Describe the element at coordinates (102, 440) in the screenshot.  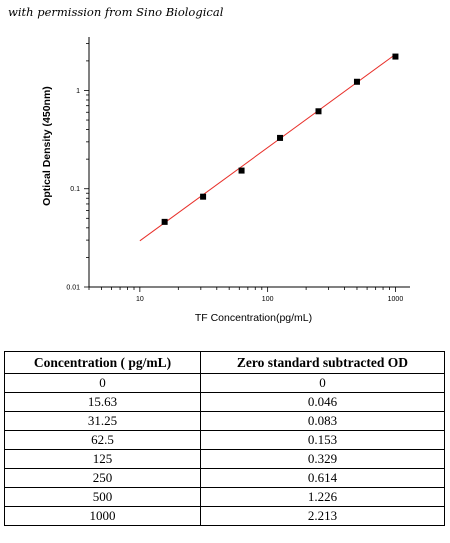
I see `concentration-cell: 62.5` at that location.